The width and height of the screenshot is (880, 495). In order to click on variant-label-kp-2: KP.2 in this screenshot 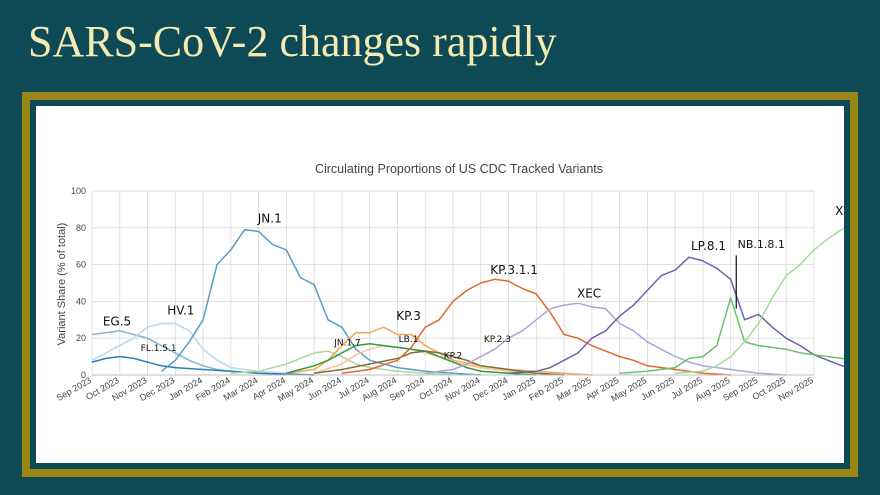, I will do `click(453, 356)`.